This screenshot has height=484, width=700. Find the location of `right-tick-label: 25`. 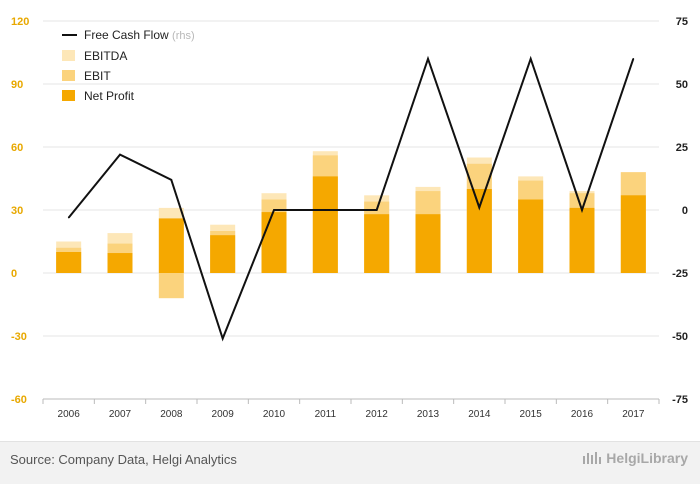

right-tick-label: 25 is located at coordinates (682, 148).